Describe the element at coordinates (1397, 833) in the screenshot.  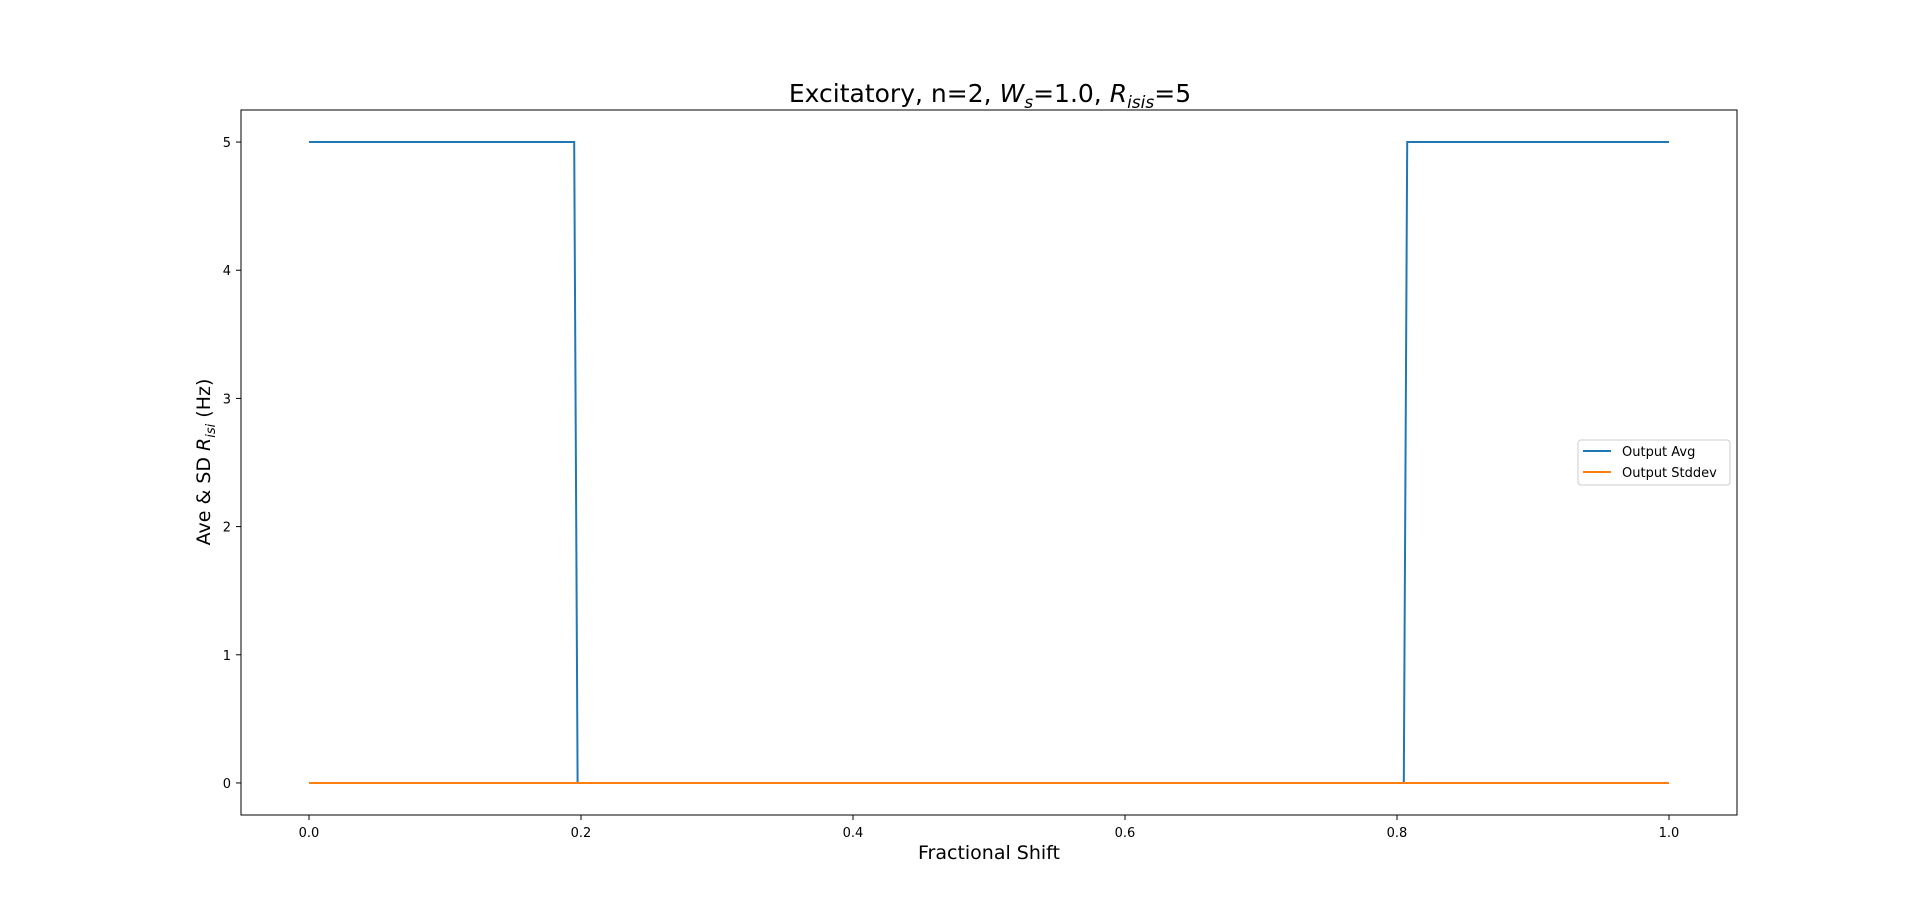
I see `x-tick-label: 0.8` at that location.